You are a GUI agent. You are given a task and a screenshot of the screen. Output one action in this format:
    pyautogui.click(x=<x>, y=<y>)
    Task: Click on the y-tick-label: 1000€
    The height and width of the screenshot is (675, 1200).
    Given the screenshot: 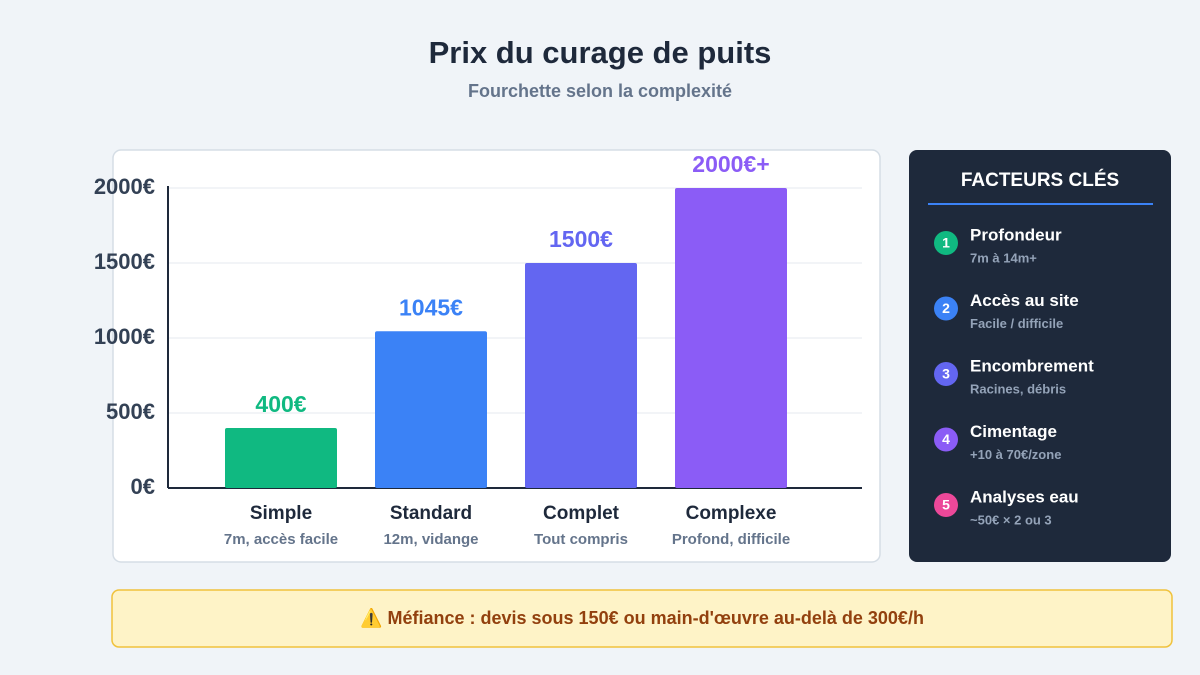 What is the action you would take?
    pyautogui.click(x=124, y=336)
    